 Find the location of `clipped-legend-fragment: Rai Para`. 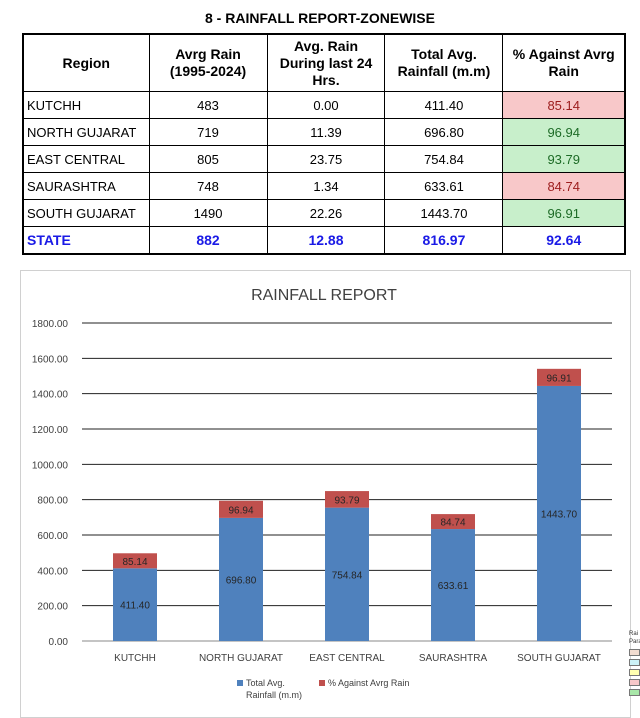

clipped-legend-fragment: Rai Para is located at coordinates (634, 674).